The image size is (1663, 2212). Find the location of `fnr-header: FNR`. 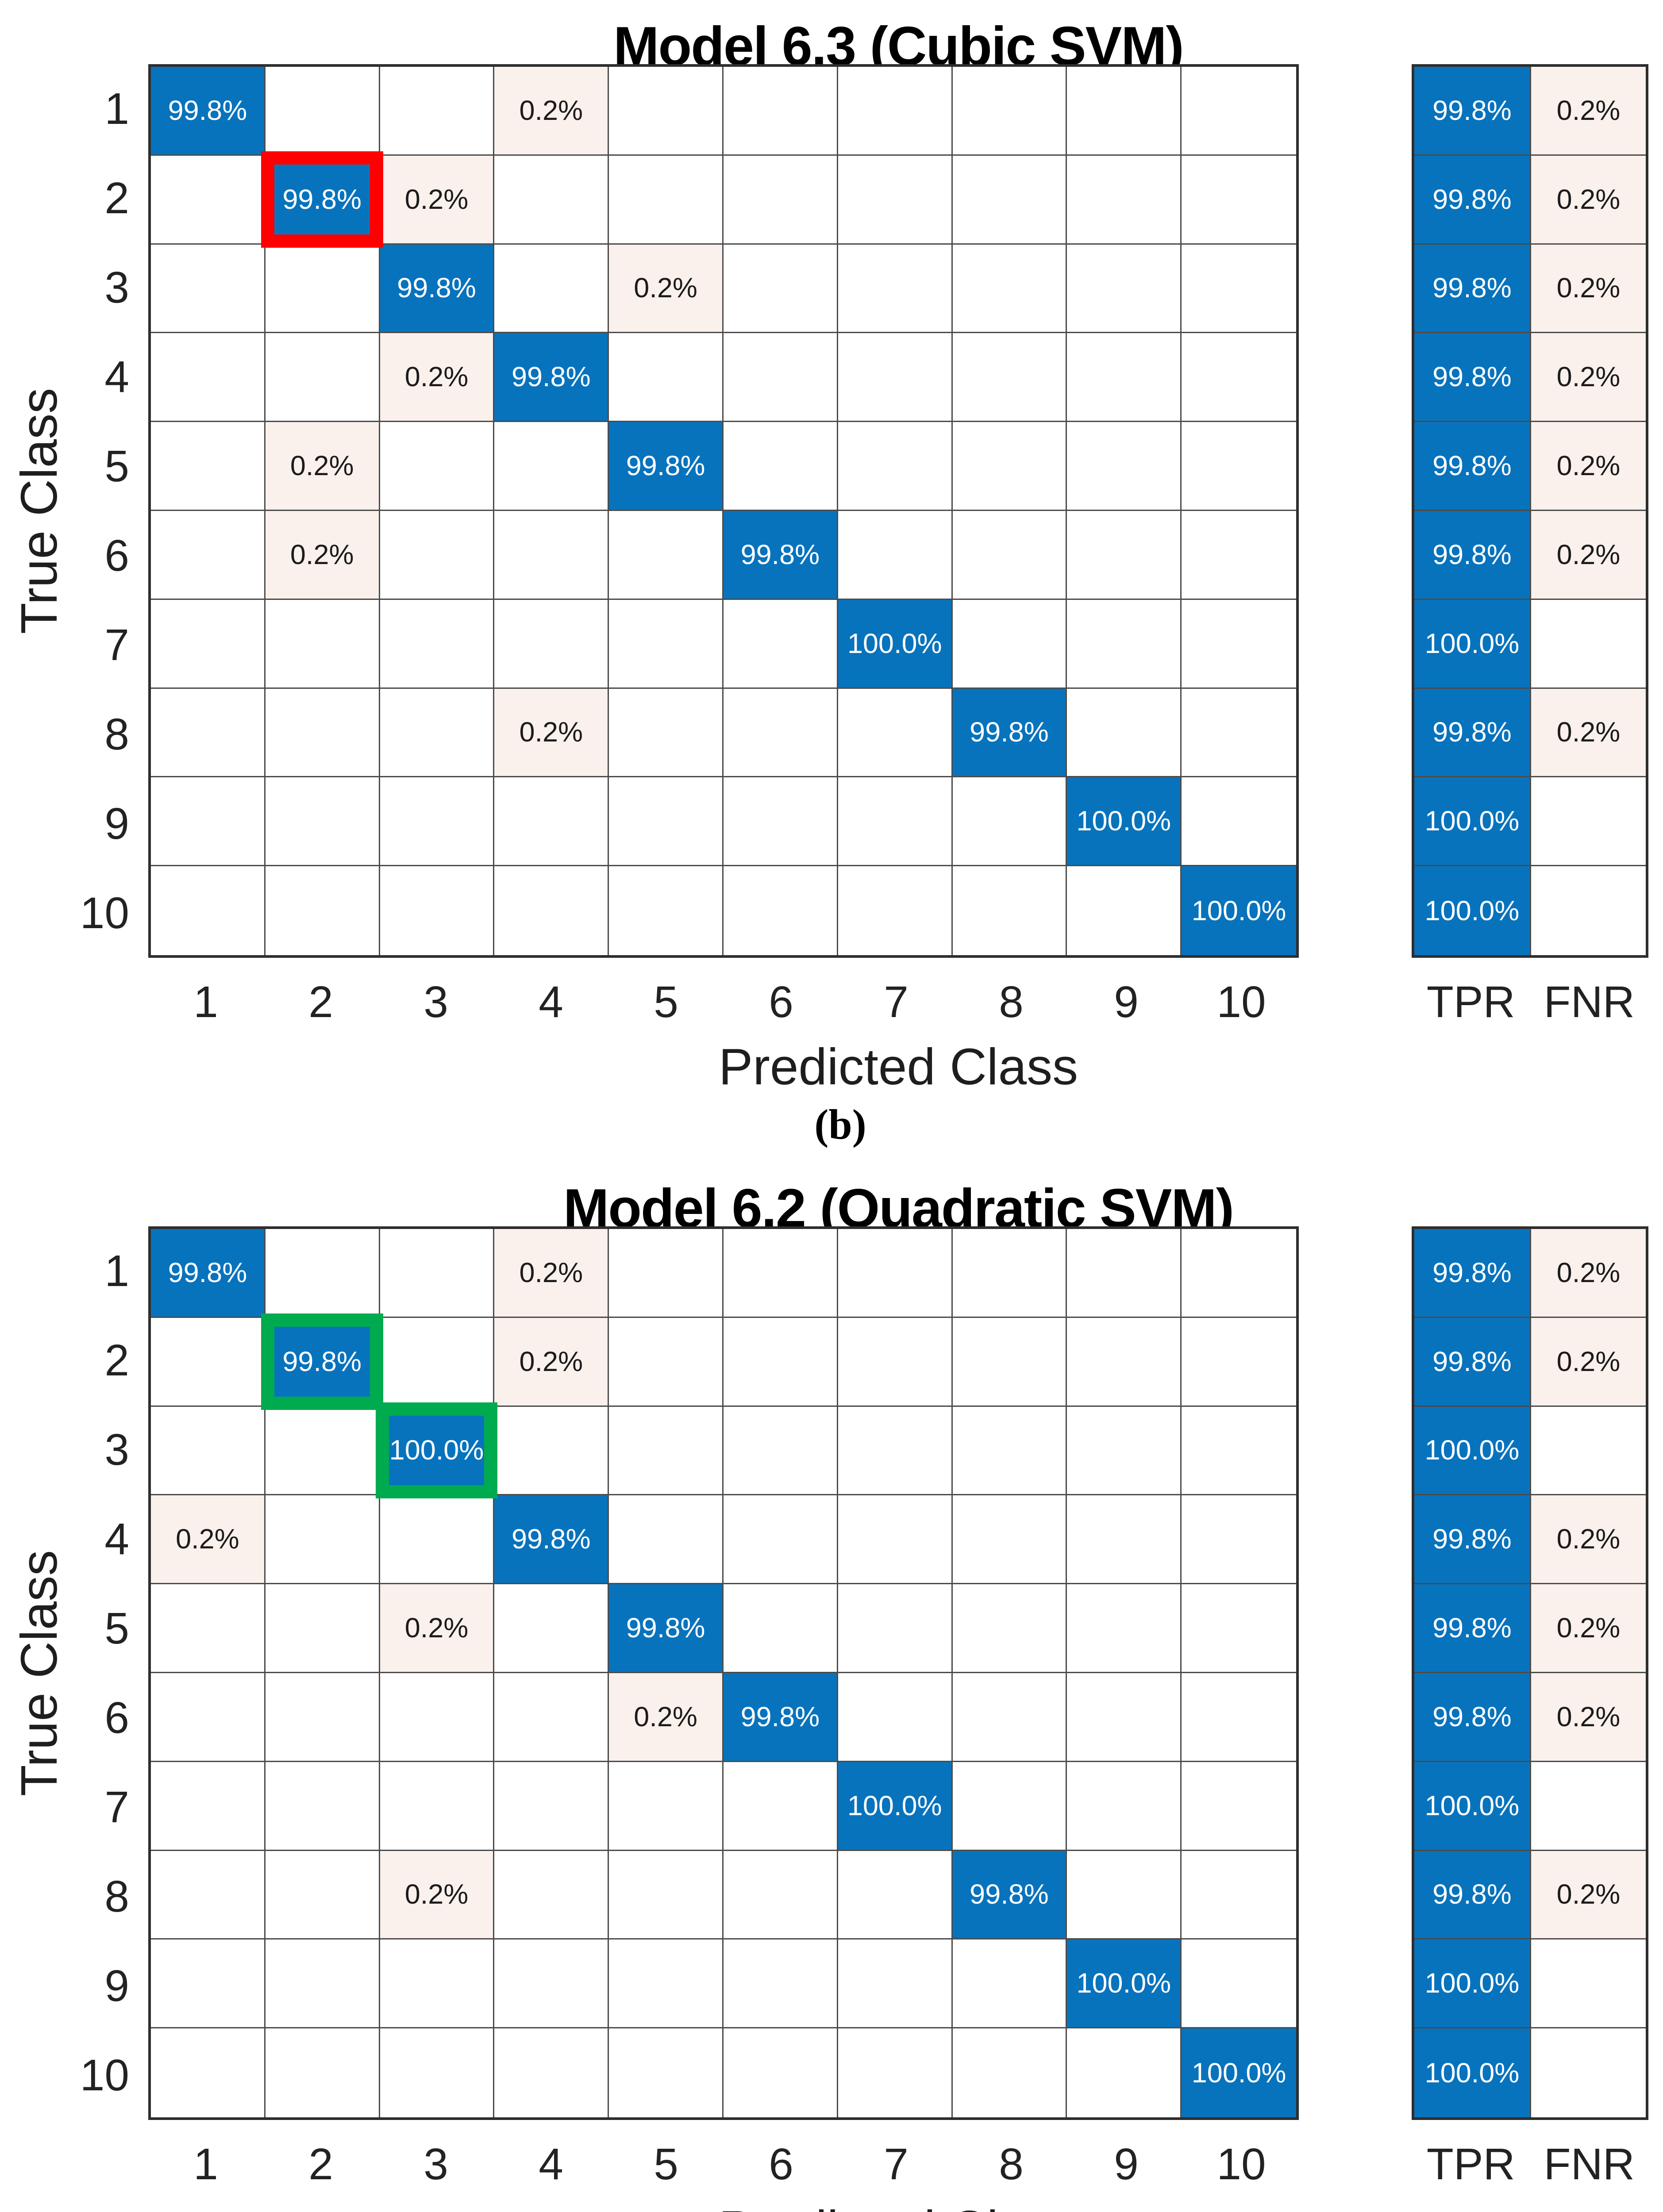

fnr-header: FNR is located at coordinates (1590, 1002).